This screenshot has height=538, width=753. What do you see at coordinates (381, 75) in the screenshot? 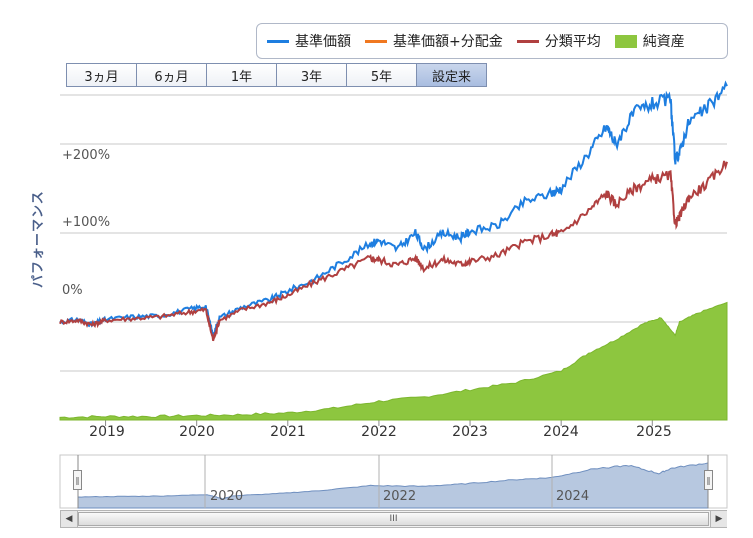
I see `range-button-5y: 5年` at bounding box center [381, 75].